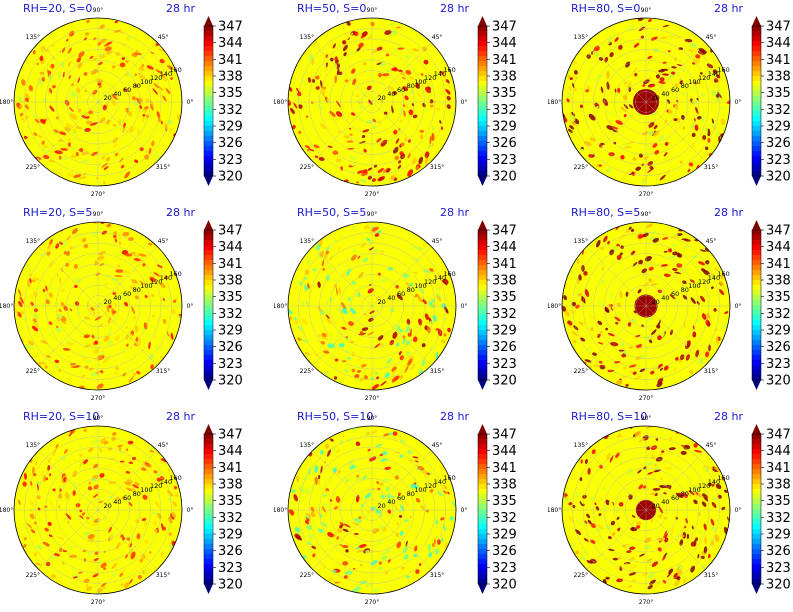 This screenshot has height=612, width=793. Describe the element at coordinates (609, 416) in the screenshot. I see `panel-title: RH=80, S=10` at that location.